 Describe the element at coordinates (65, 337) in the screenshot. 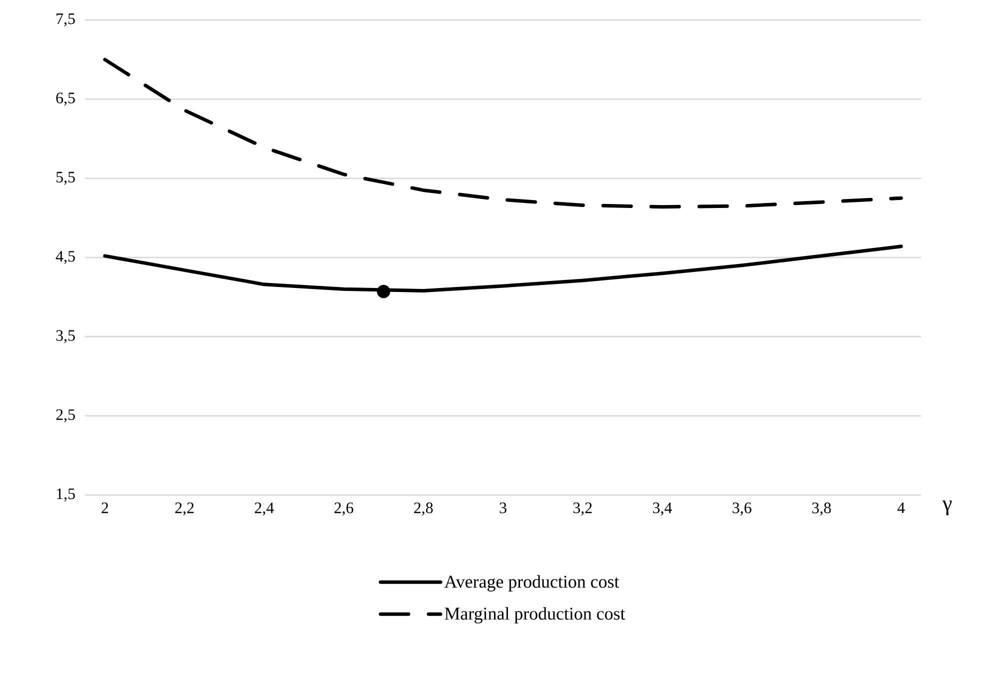

I see `y-tick-label: 3,5` at that location.